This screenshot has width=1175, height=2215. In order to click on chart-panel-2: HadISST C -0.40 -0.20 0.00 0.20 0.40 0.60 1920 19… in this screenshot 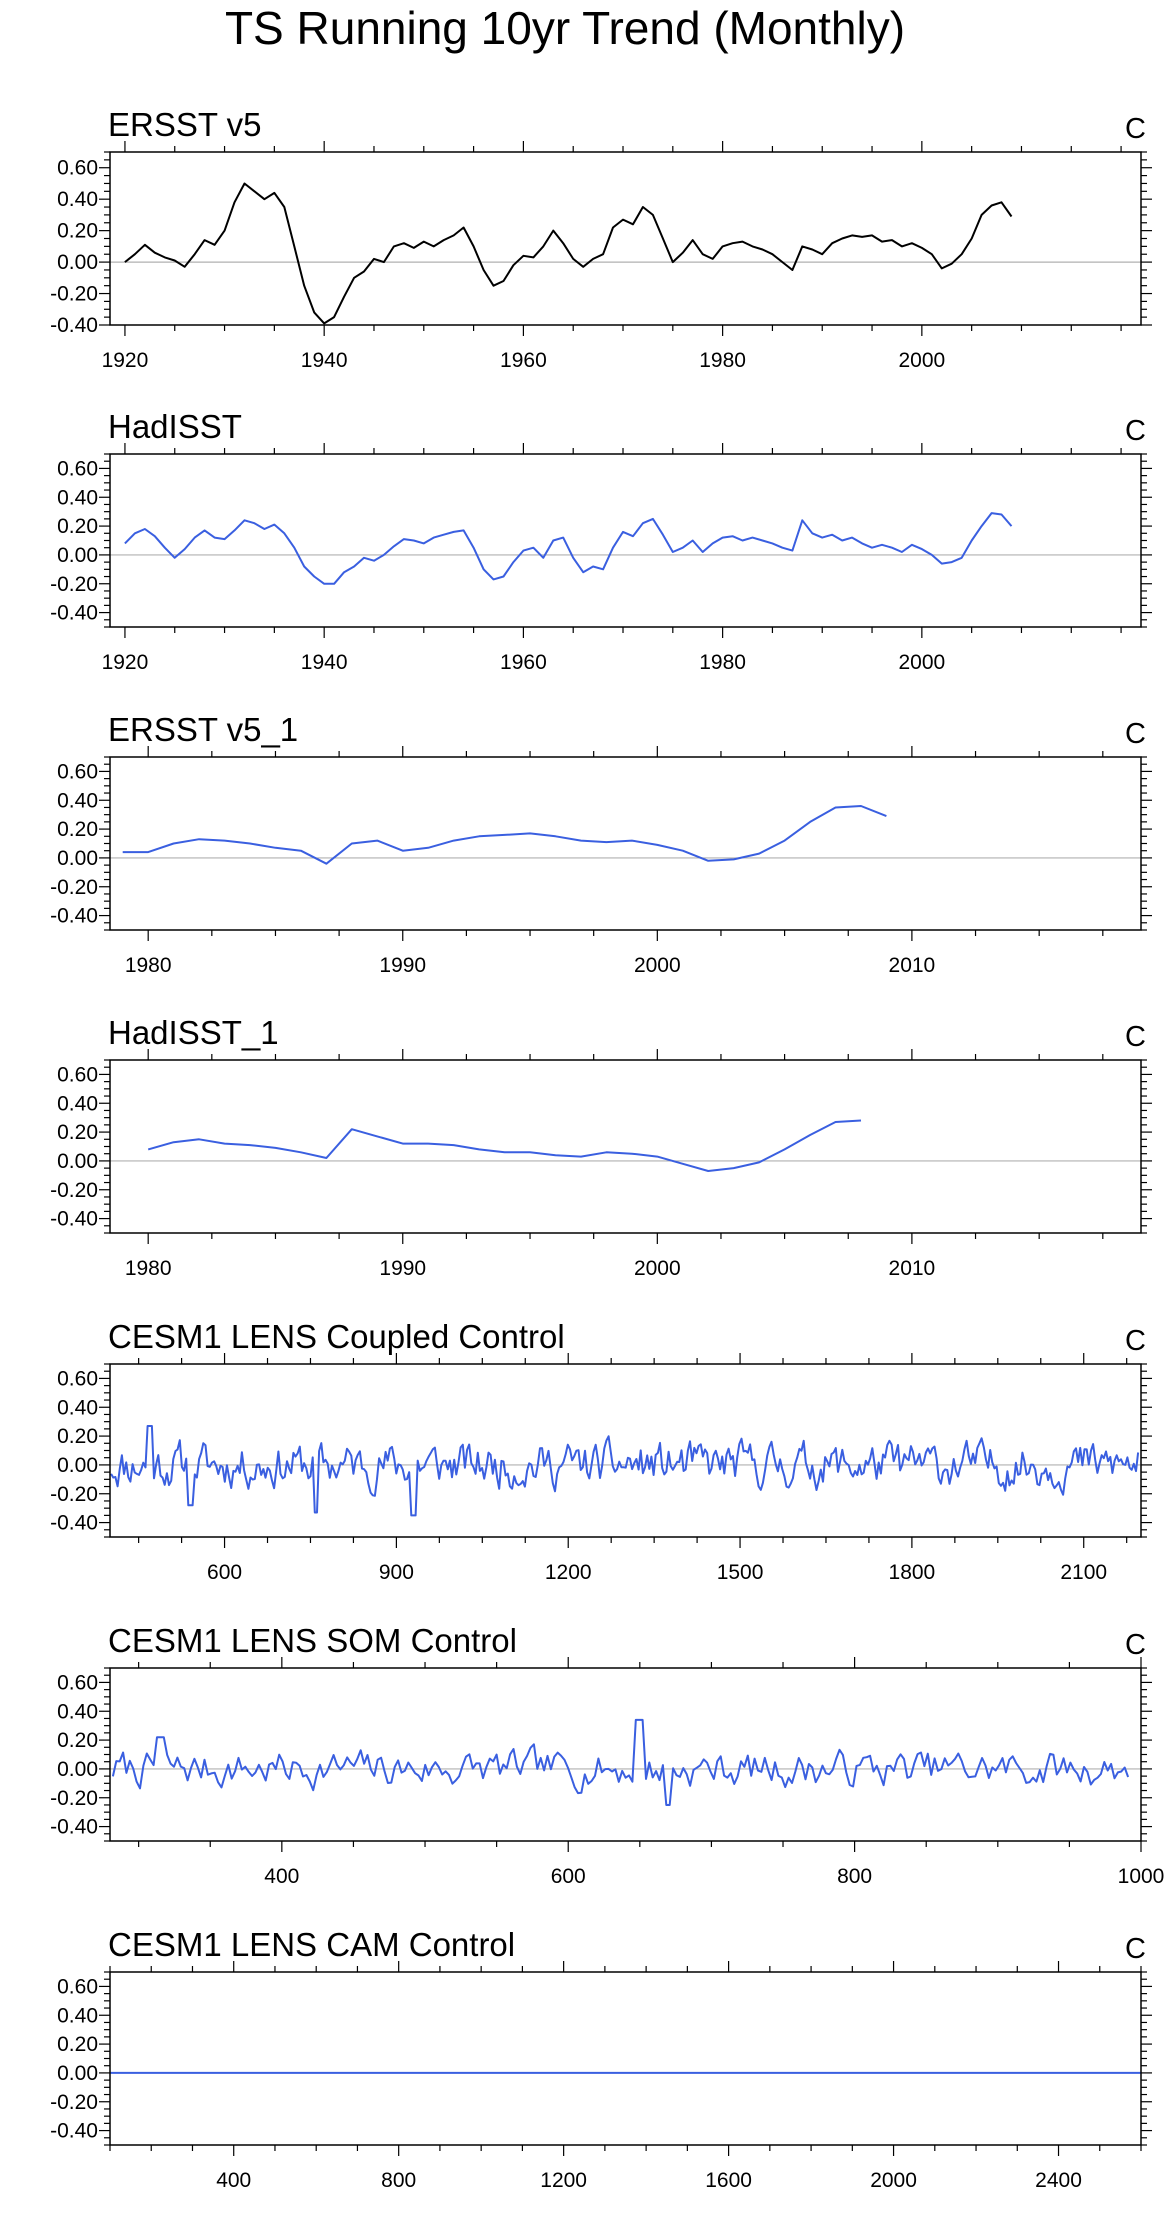, I will do `click(601, 541)`.